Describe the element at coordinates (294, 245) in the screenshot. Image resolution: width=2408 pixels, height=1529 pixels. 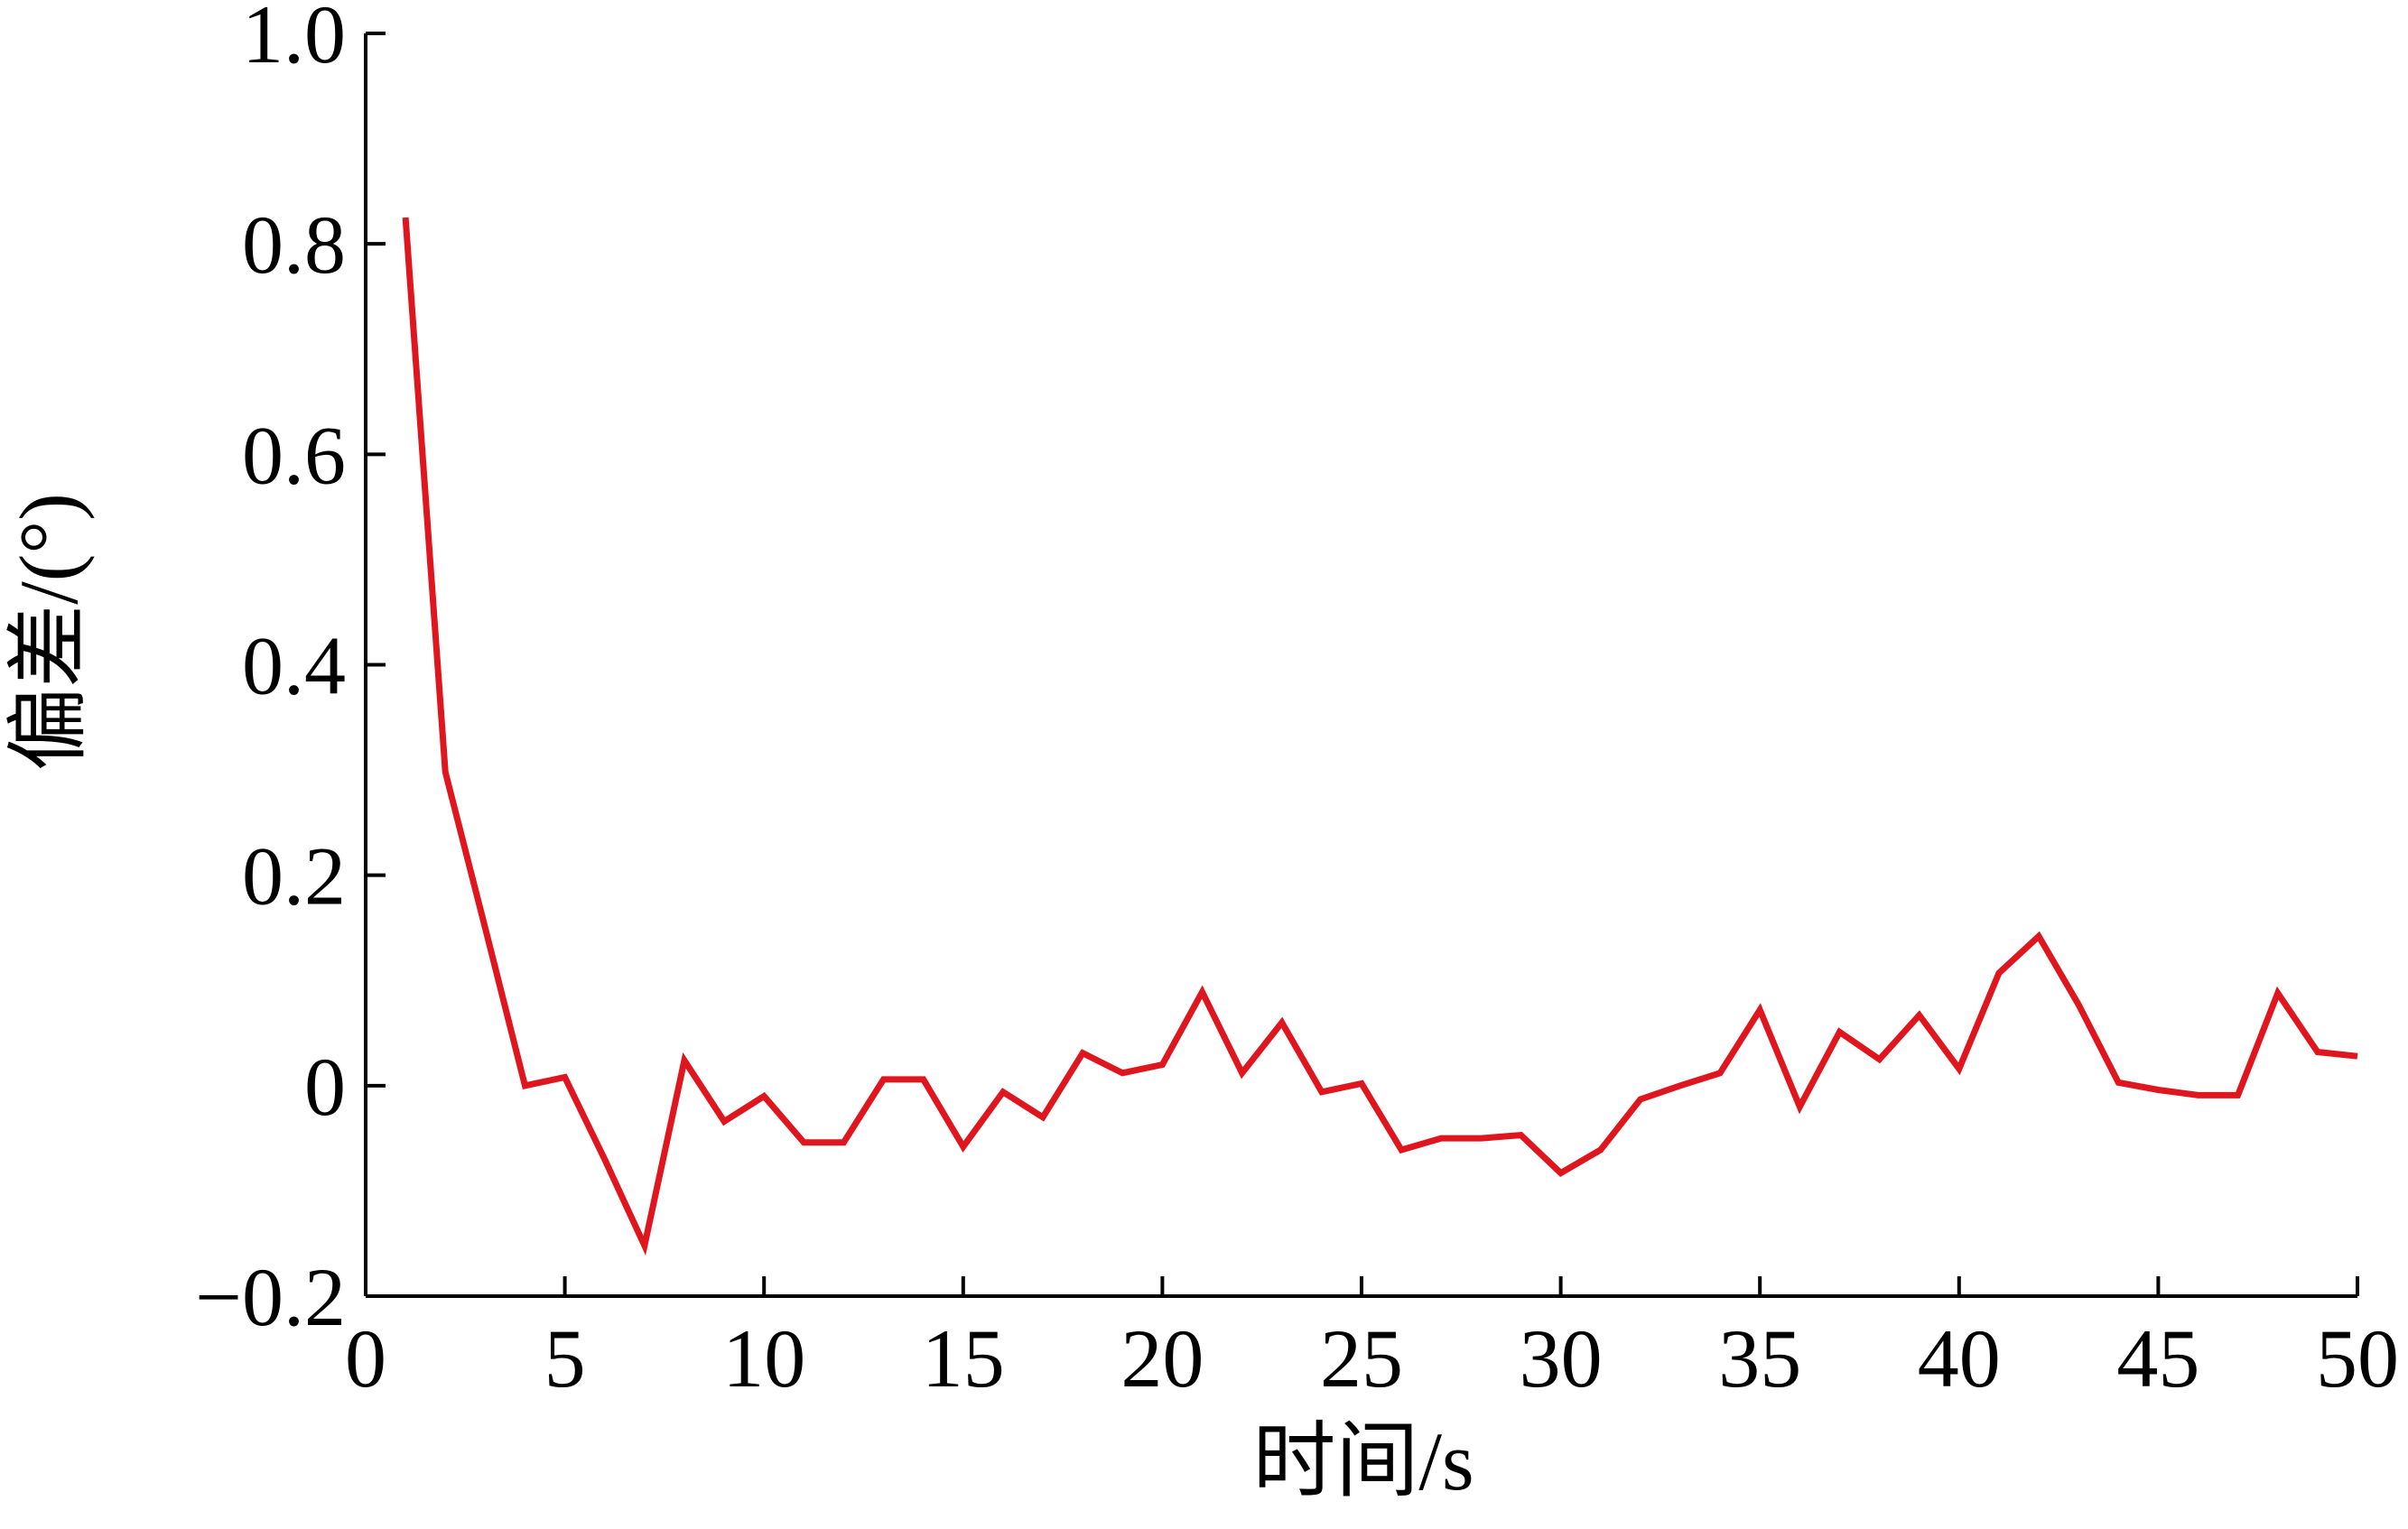
I see `y-tick-label: 0.8` at that location.